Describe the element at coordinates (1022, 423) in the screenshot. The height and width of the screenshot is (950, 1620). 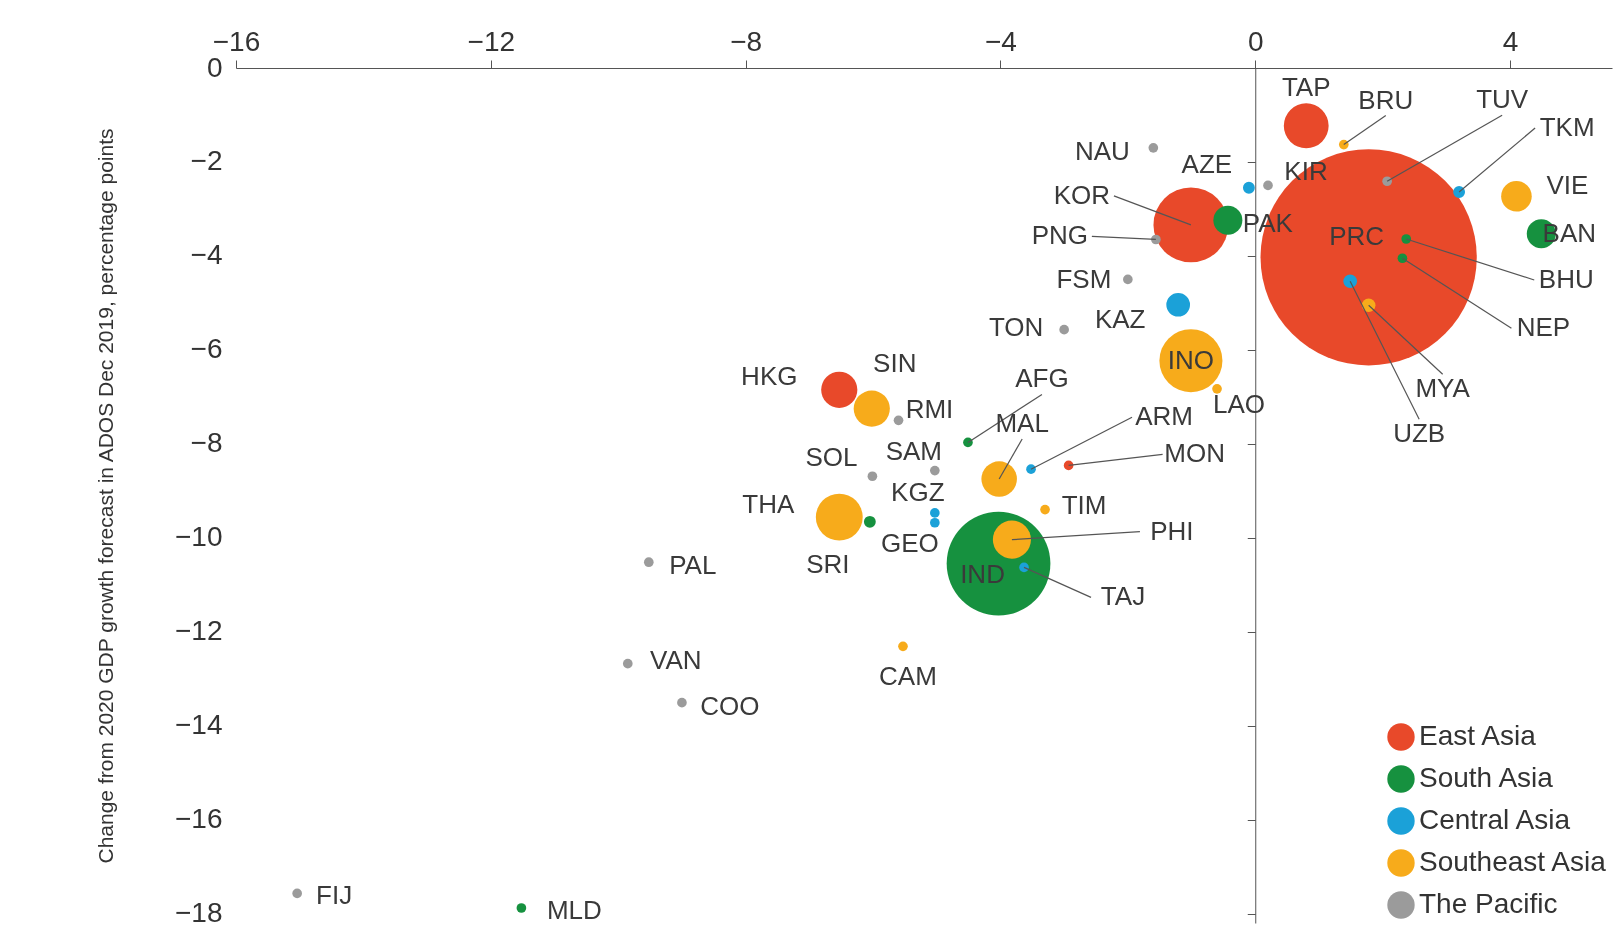
I see `annotation: MAL` at that location.